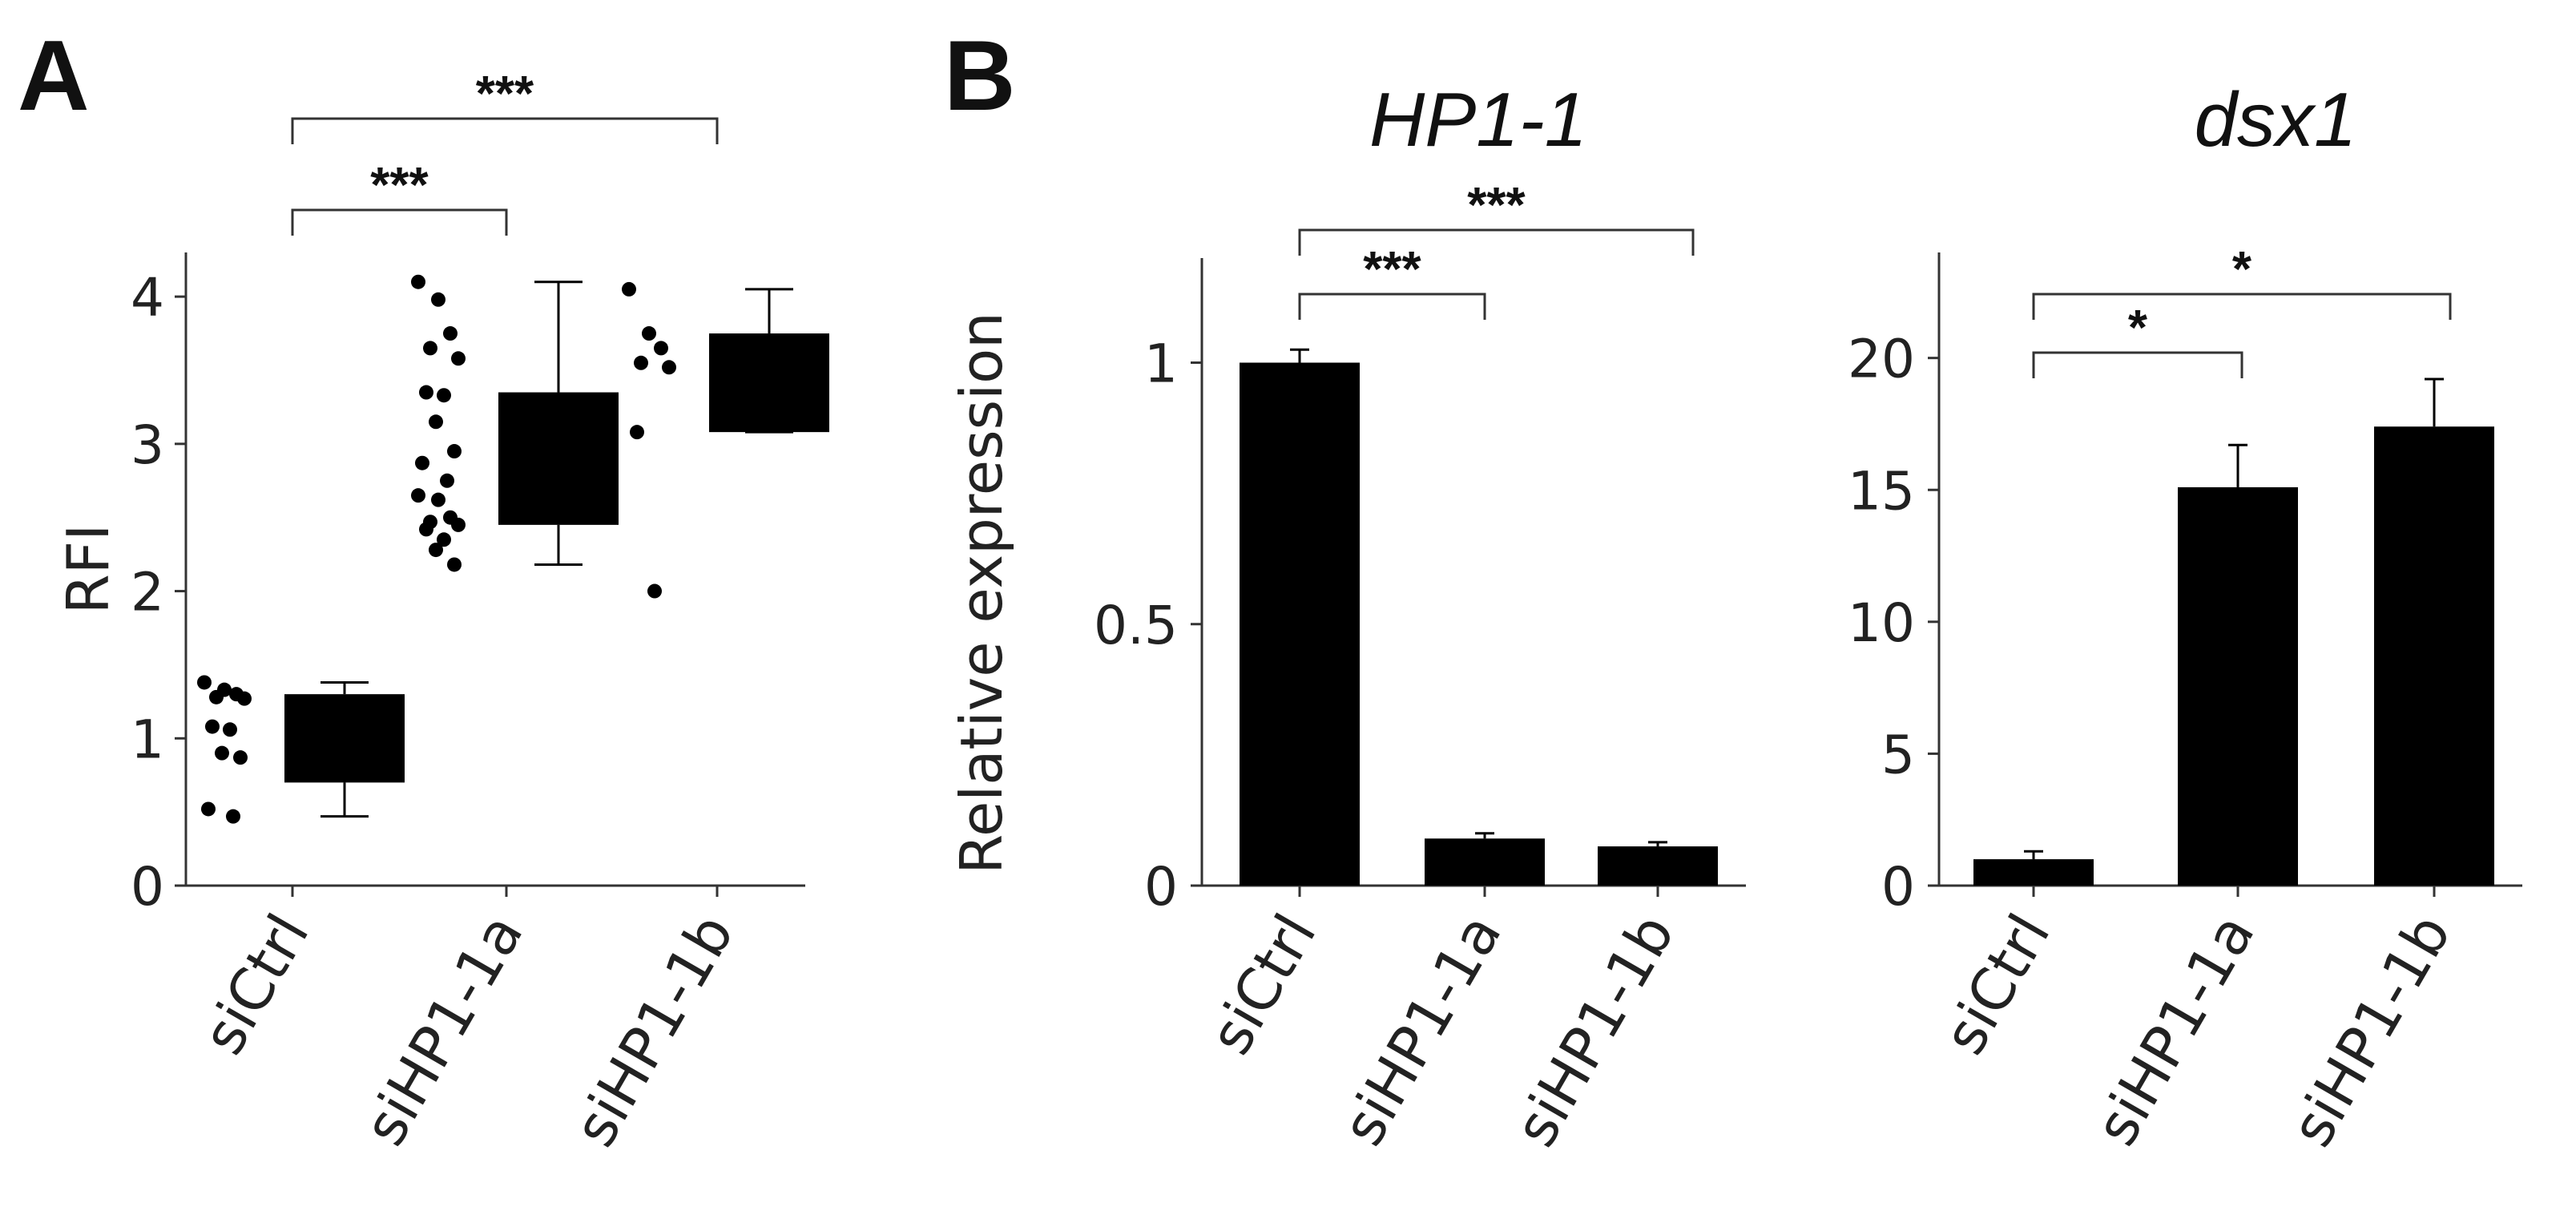  What do you see at coordinates (981, 593) in the screenshot?
I see `y-axis-label: Relative expression` at bounding box center [981, 593].